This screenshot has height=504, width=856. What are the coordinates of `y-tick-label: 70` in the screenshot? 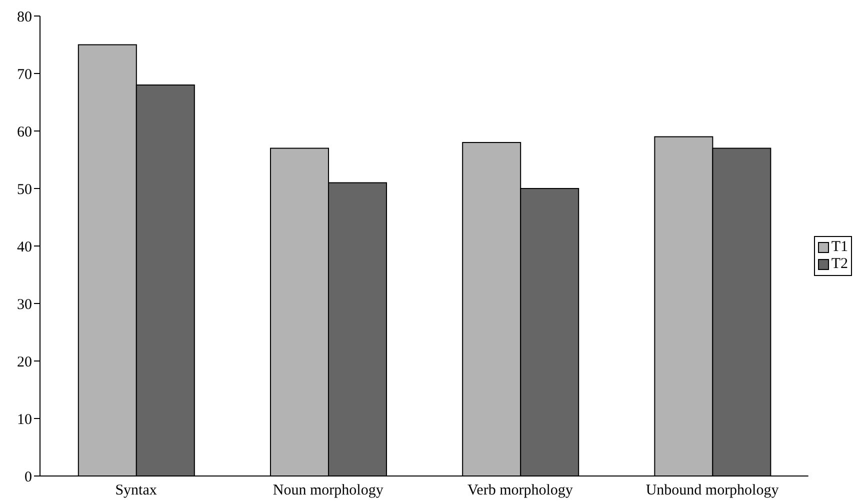 It's located at (24, 74).